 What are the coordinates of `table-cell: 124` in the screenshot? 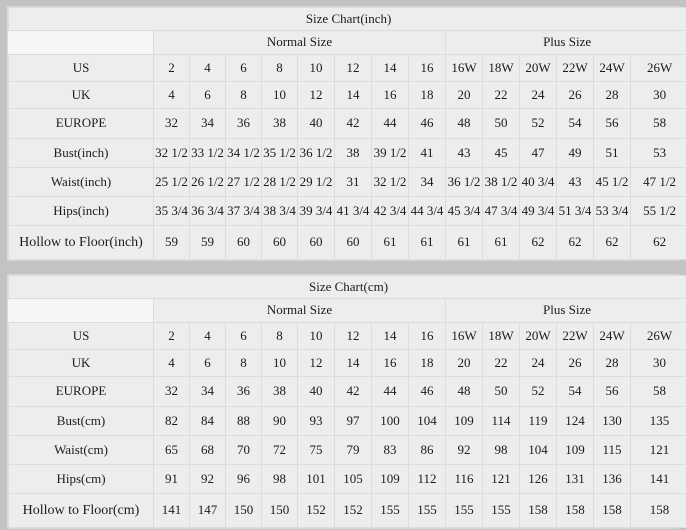 It's located at (575, 421).